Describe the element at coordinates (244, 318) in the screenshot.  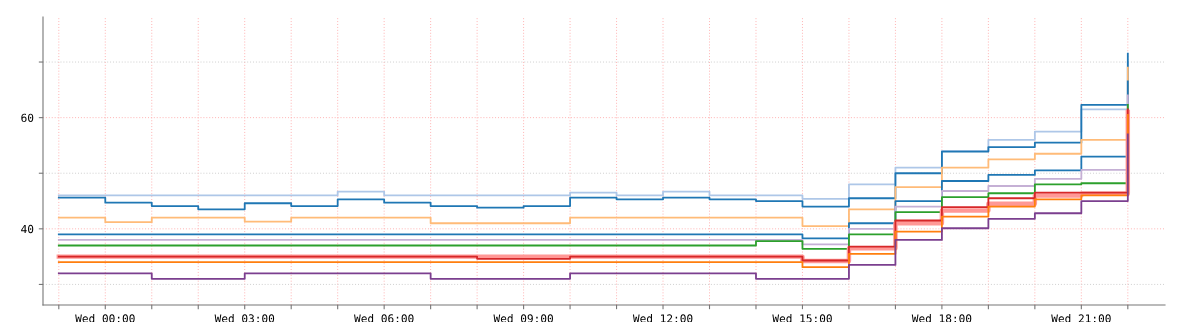
I see `x-tick-label: Wed 03:00` at that location.